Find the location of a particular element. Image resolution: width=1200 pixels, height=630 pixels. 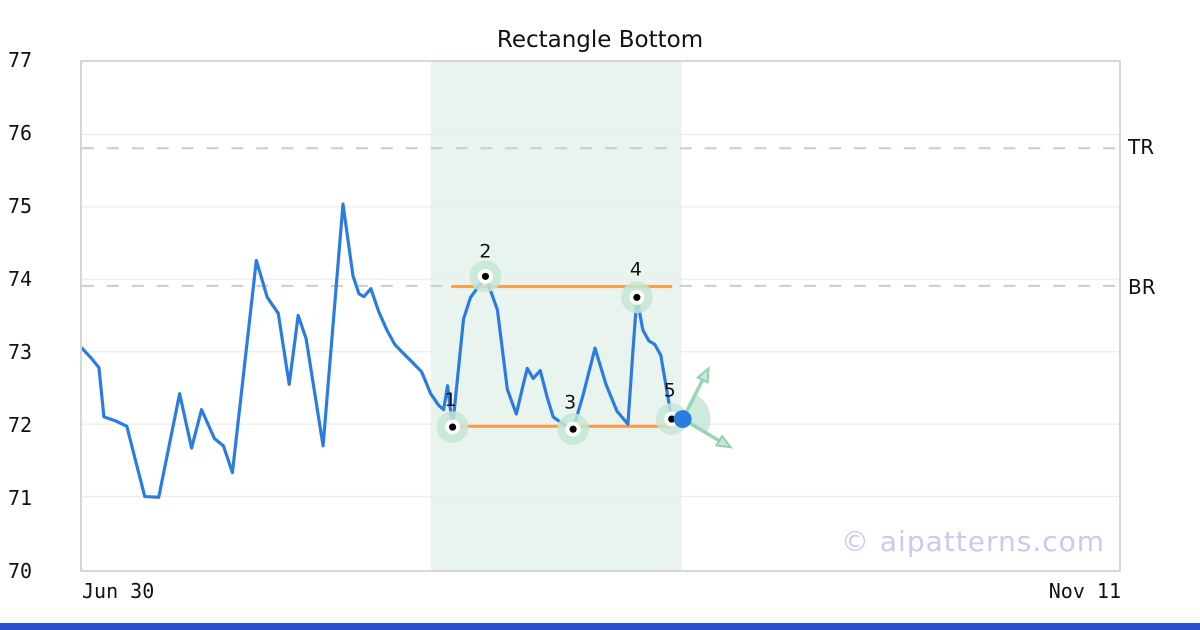

pattern-point-number: 4 is located at coordinates (636, 270).